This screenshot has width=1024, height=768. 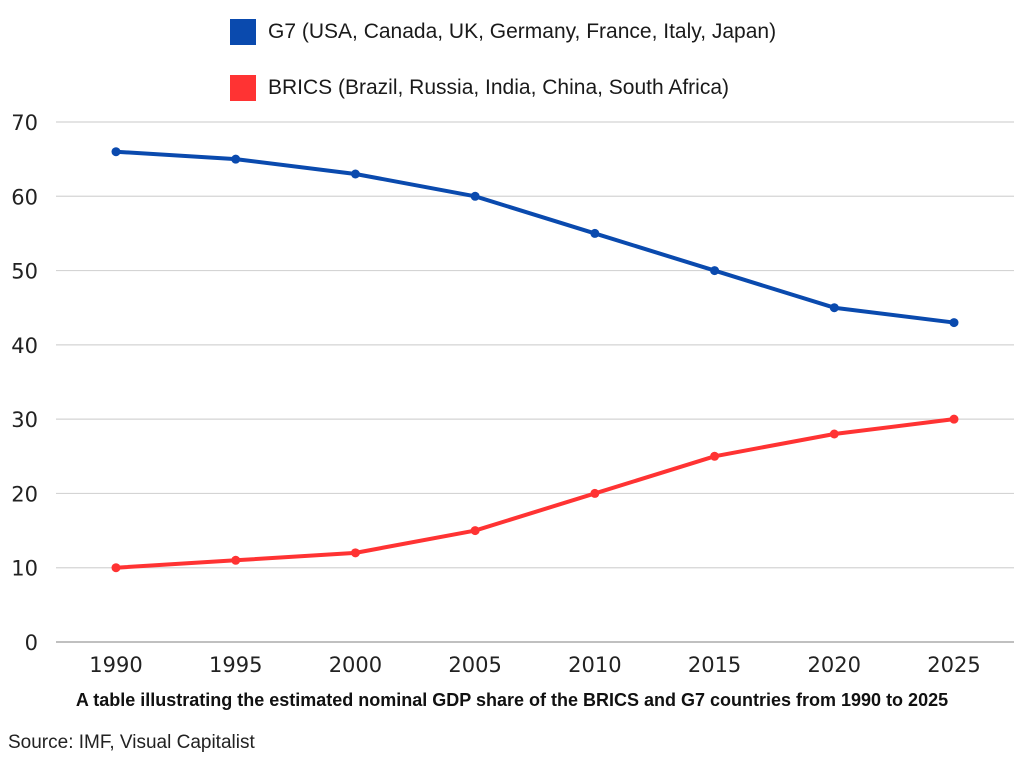 I want to click on y-tick-label: 20, so click(x=24, y=494).